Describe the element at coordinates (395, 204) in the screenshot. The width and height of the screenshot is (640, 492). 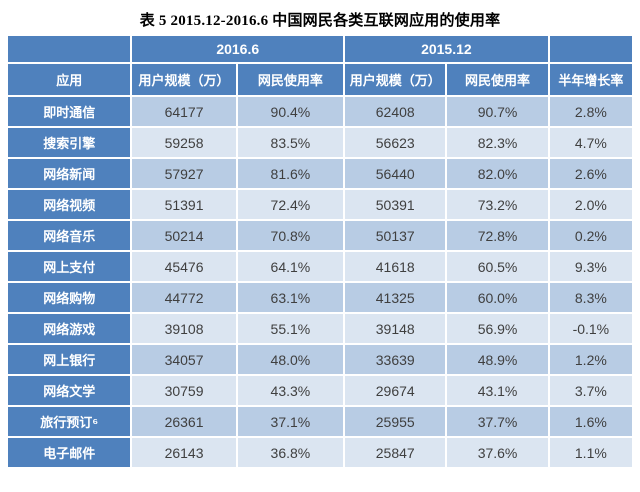
I see `value-cell: 50391` at that location.